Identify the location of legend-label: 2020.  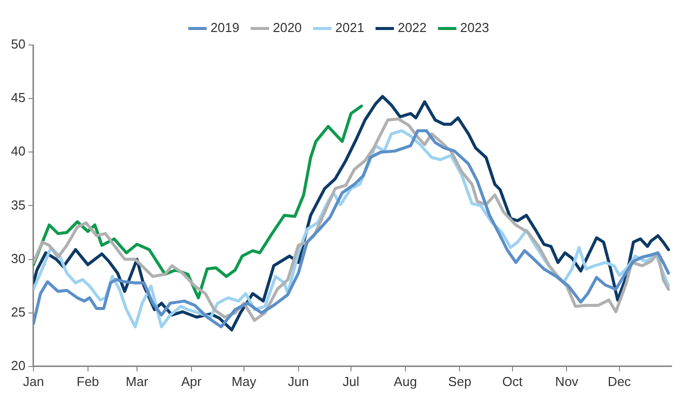
(287, 28).